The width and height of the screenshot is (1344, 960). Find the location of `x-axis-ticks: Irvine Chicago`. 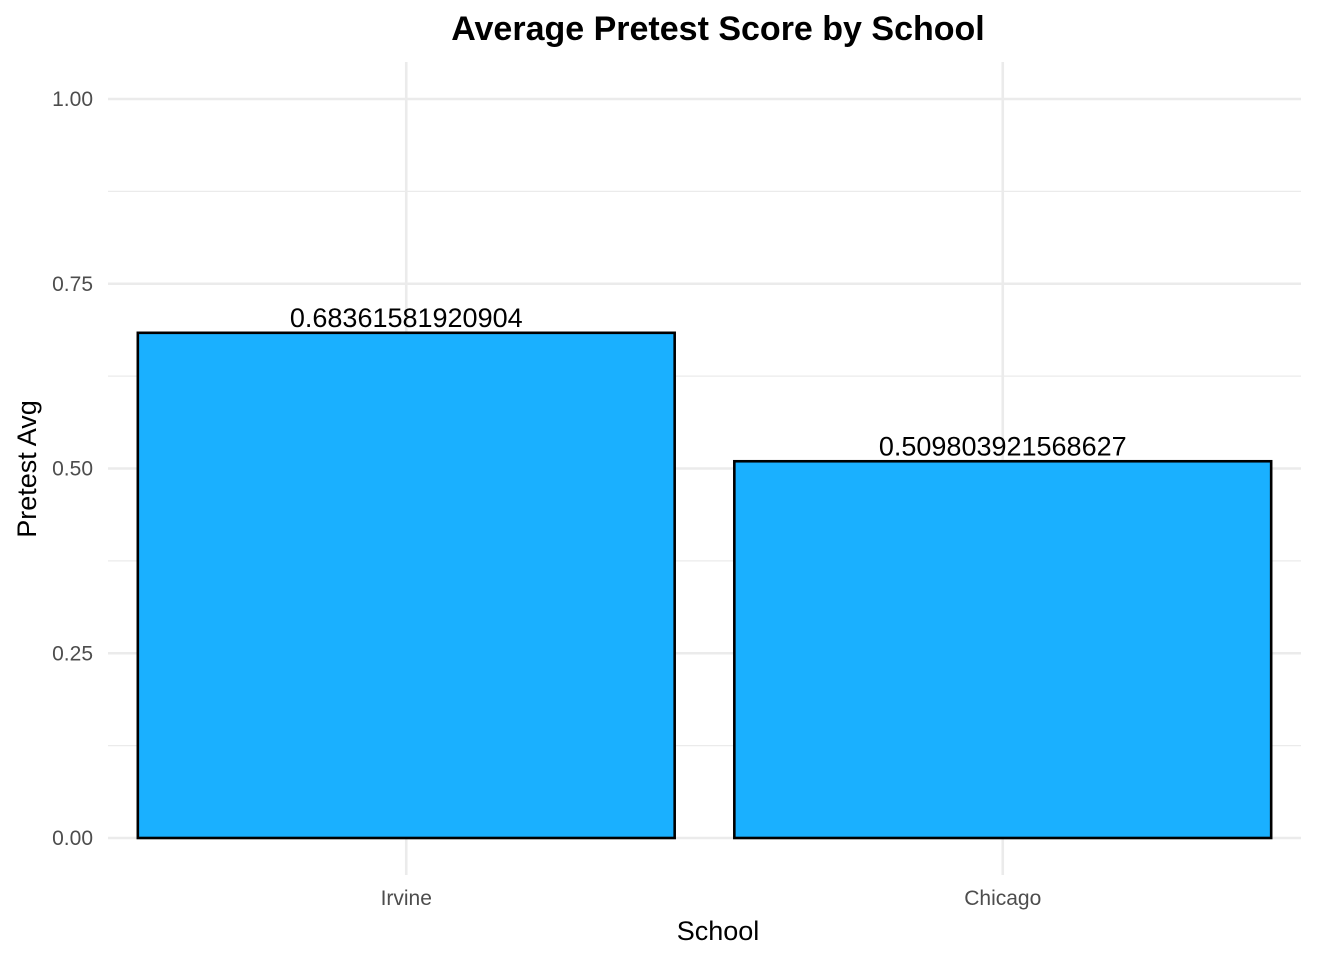

x-axis-ticks: Irvine Chicago is located at coordinates (711, 898).